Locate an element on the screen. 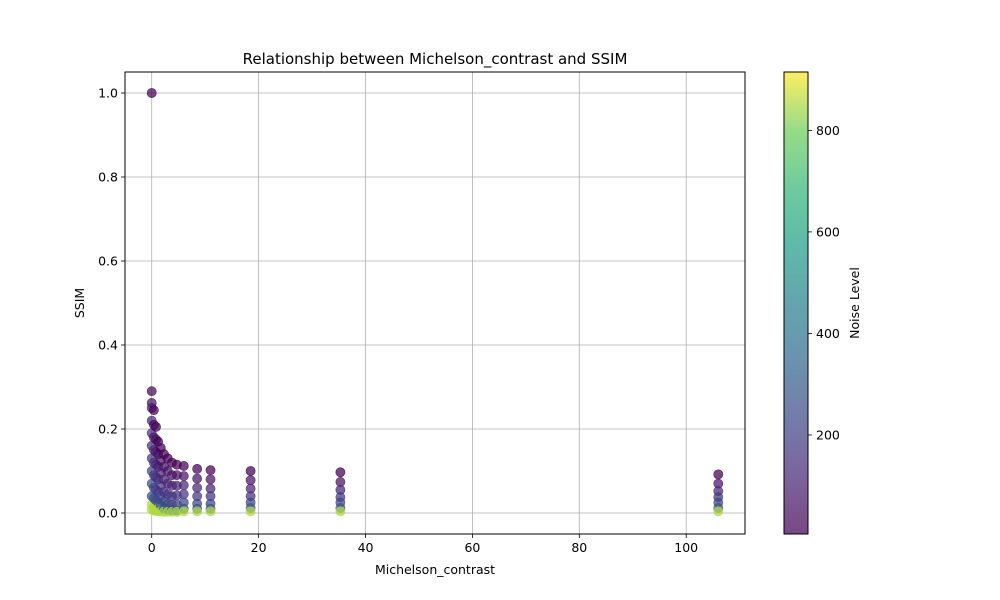 This screenshot has height=600, width=1000. y-axis-label: SSIM is located at coordinates (79, 303).